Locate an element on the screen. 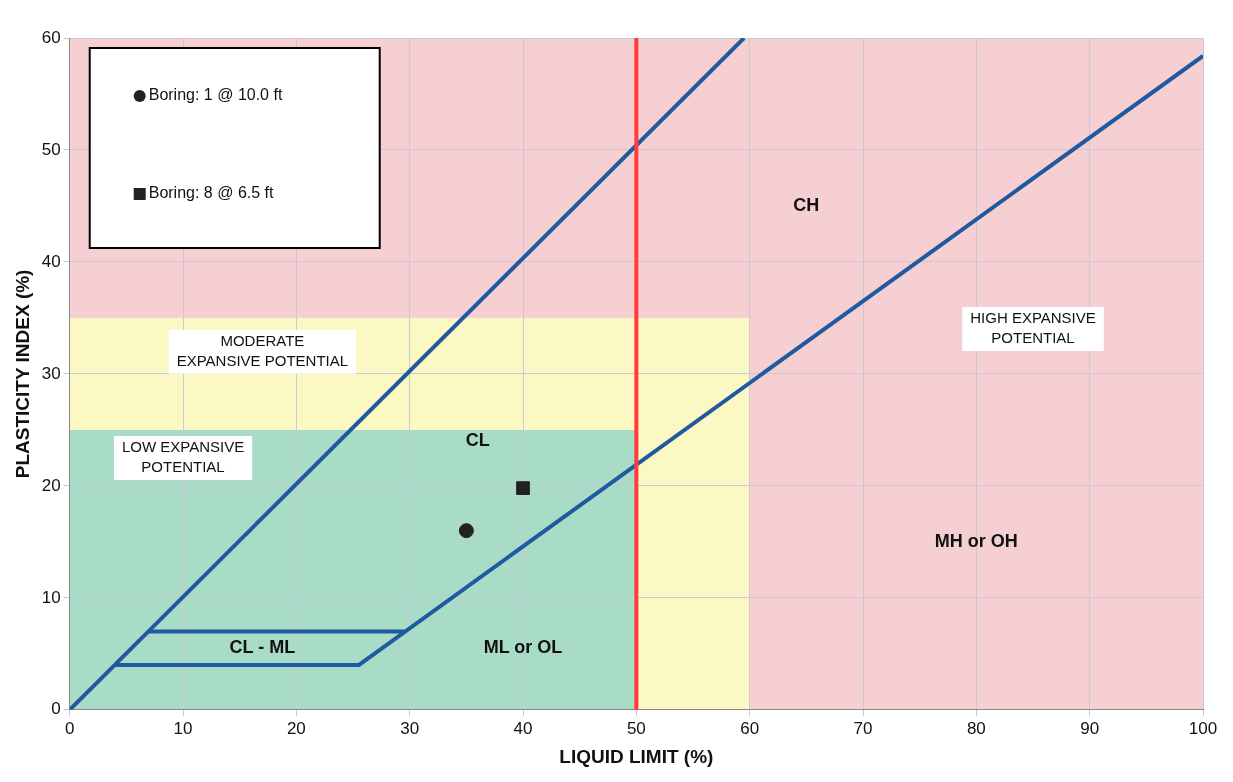  y-tick-label: 10 is located at coordinates (51, 597).